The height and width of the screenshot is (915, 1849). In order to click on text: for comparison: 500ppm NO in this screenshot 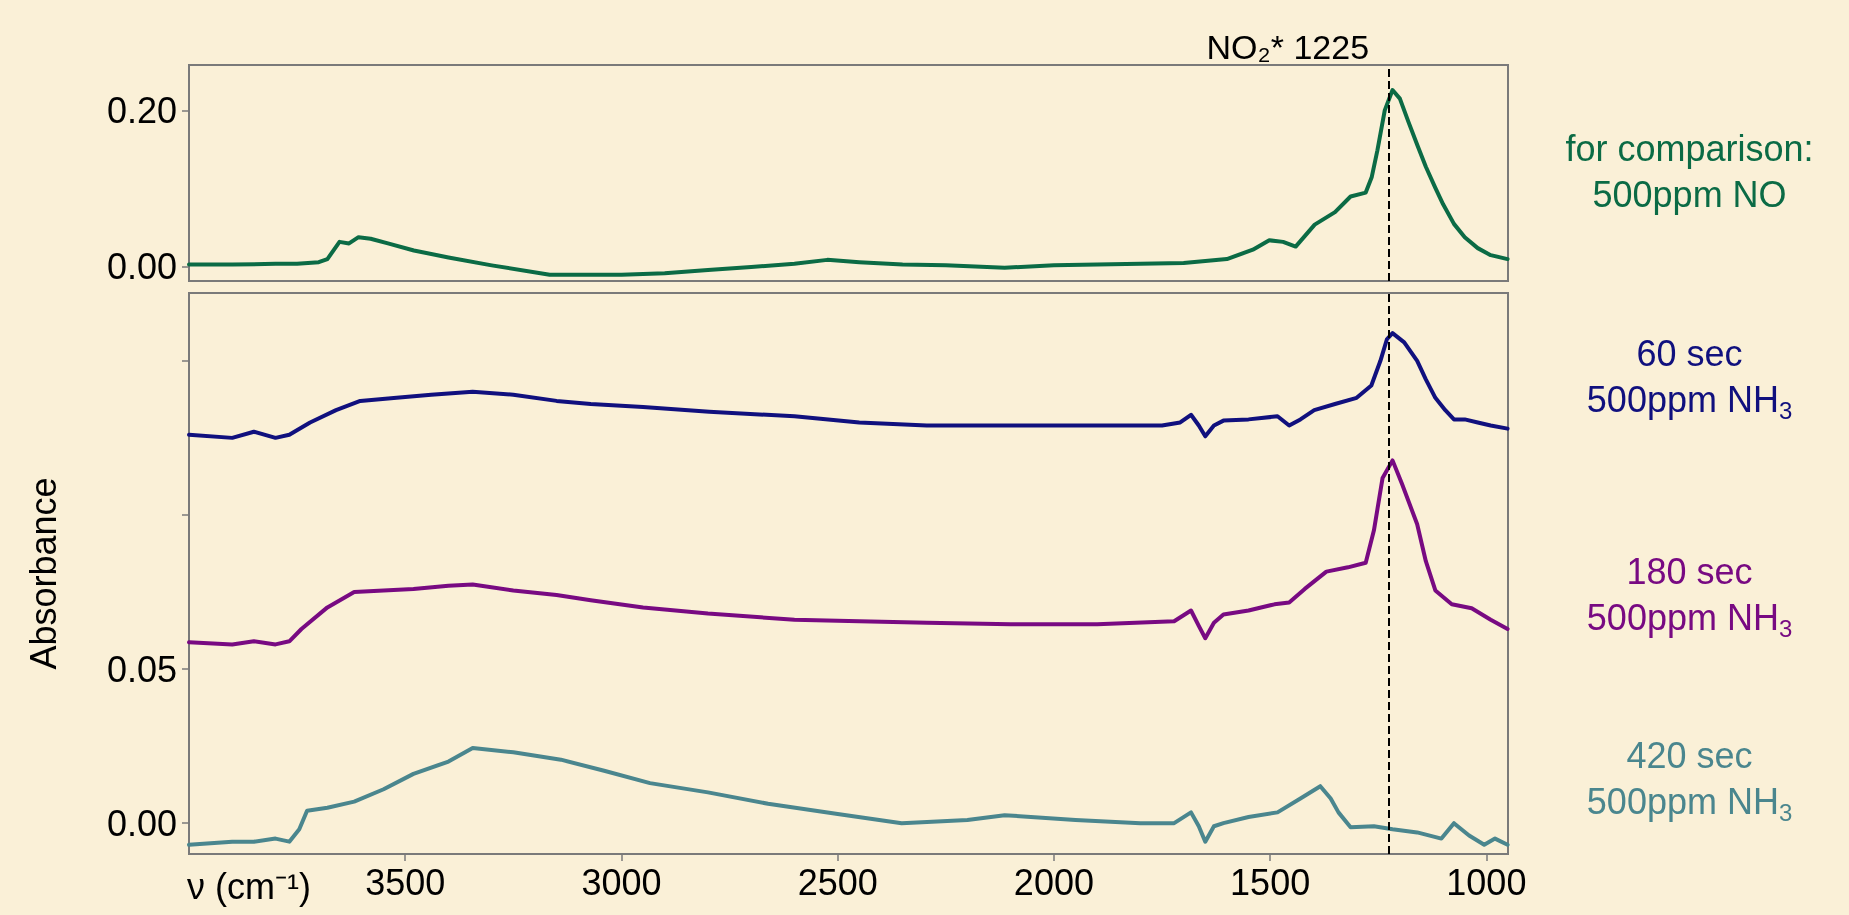, I will do `click(1689, 171)`.